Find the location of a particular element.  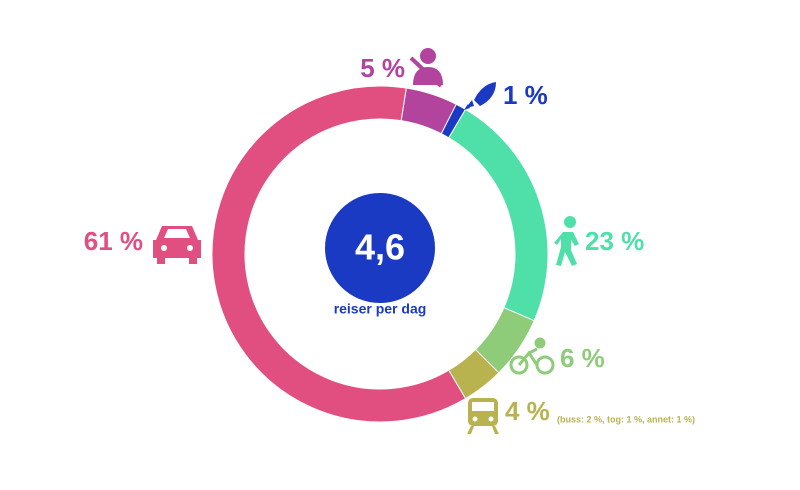

train-icon is located at coordinates (483, 416).